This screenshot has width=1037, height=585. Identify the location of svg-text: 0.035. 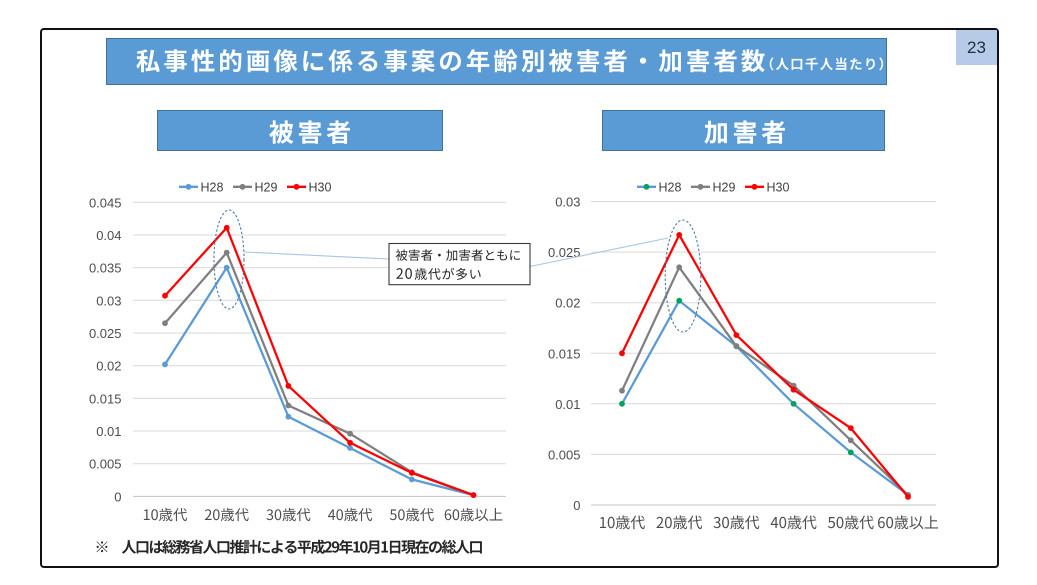
(105, 268).